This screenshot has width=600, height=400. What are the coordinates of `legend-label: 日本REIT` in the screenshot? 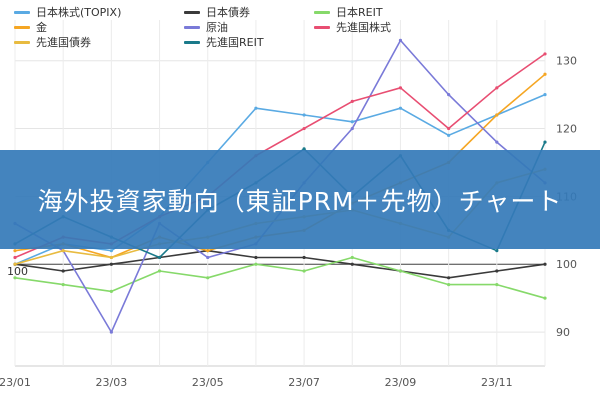 It's located at (359, 12).